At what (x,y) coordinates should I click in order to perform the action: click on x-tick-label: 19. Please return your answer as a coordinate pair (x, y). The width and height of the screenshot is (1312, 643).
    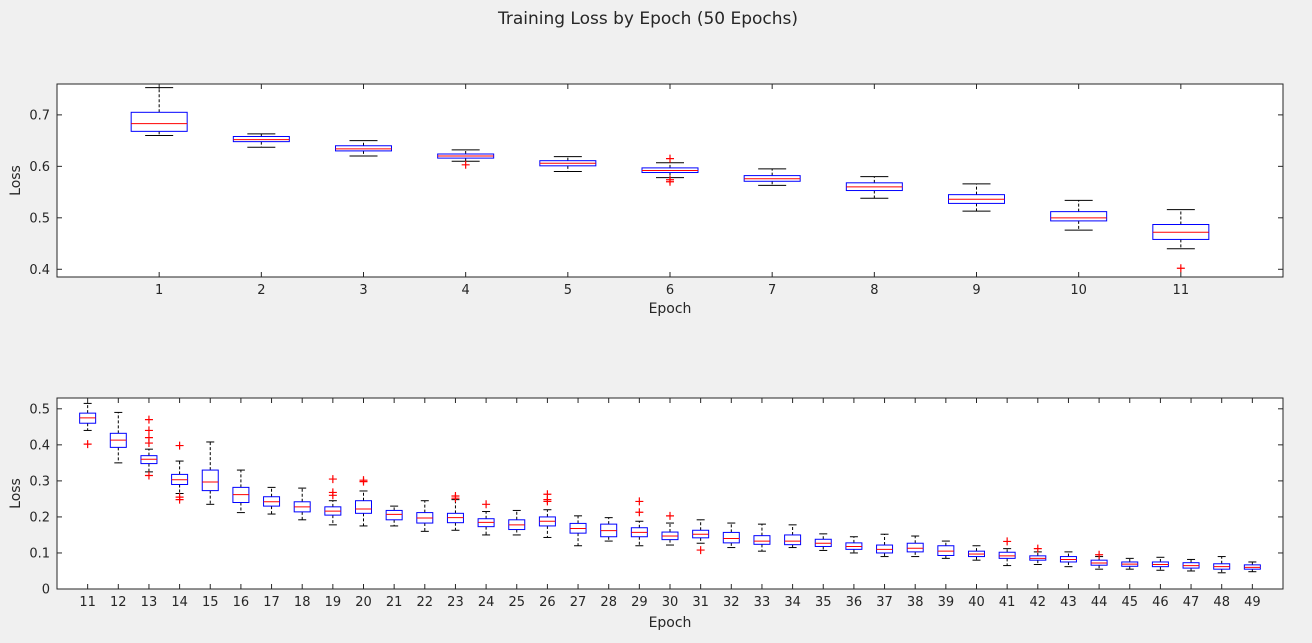
    Looking at the image, I should click on (333, 602).